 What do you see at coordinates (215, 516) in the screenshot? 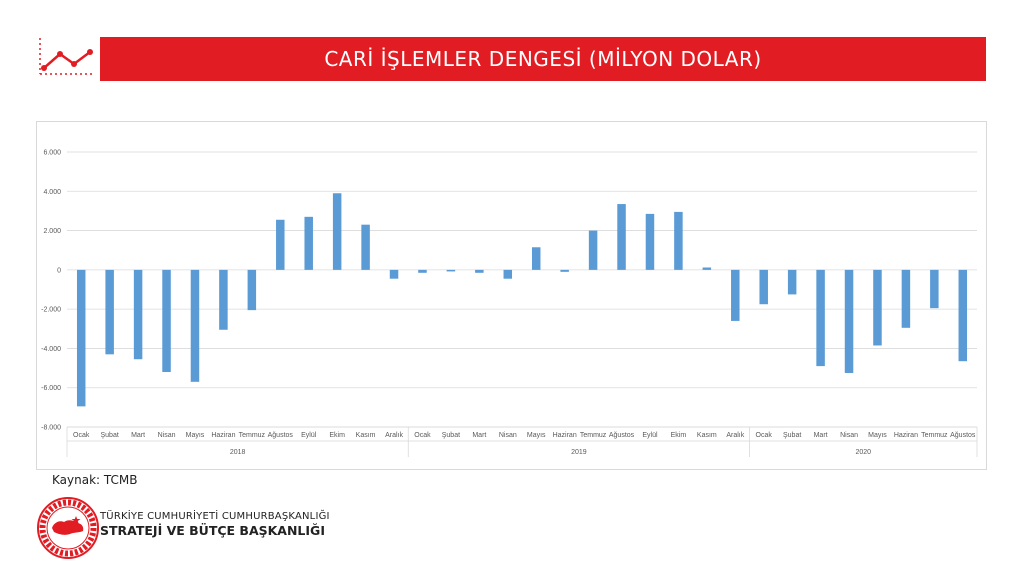
I see `org-name-line1: TÜRKİYE CUMHURİYETİ CUMHURBAŞKANLIĞI` at bounding box center [215, 516].